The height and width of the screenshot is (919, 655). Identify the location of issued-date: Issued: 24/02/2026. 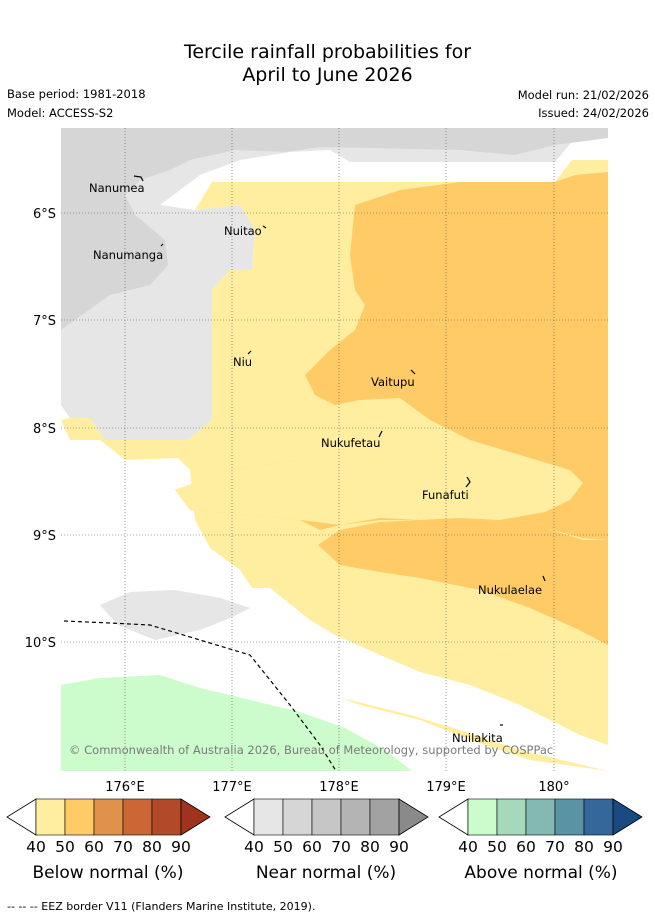
(593, 113).